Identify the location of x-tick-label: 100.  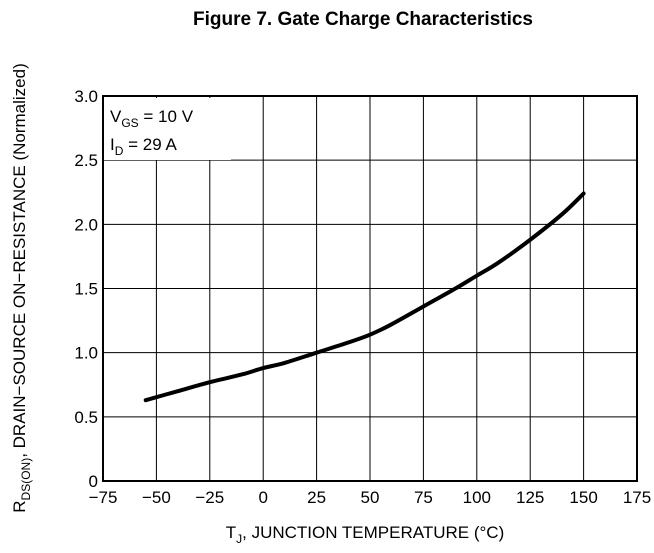
(477, 497).